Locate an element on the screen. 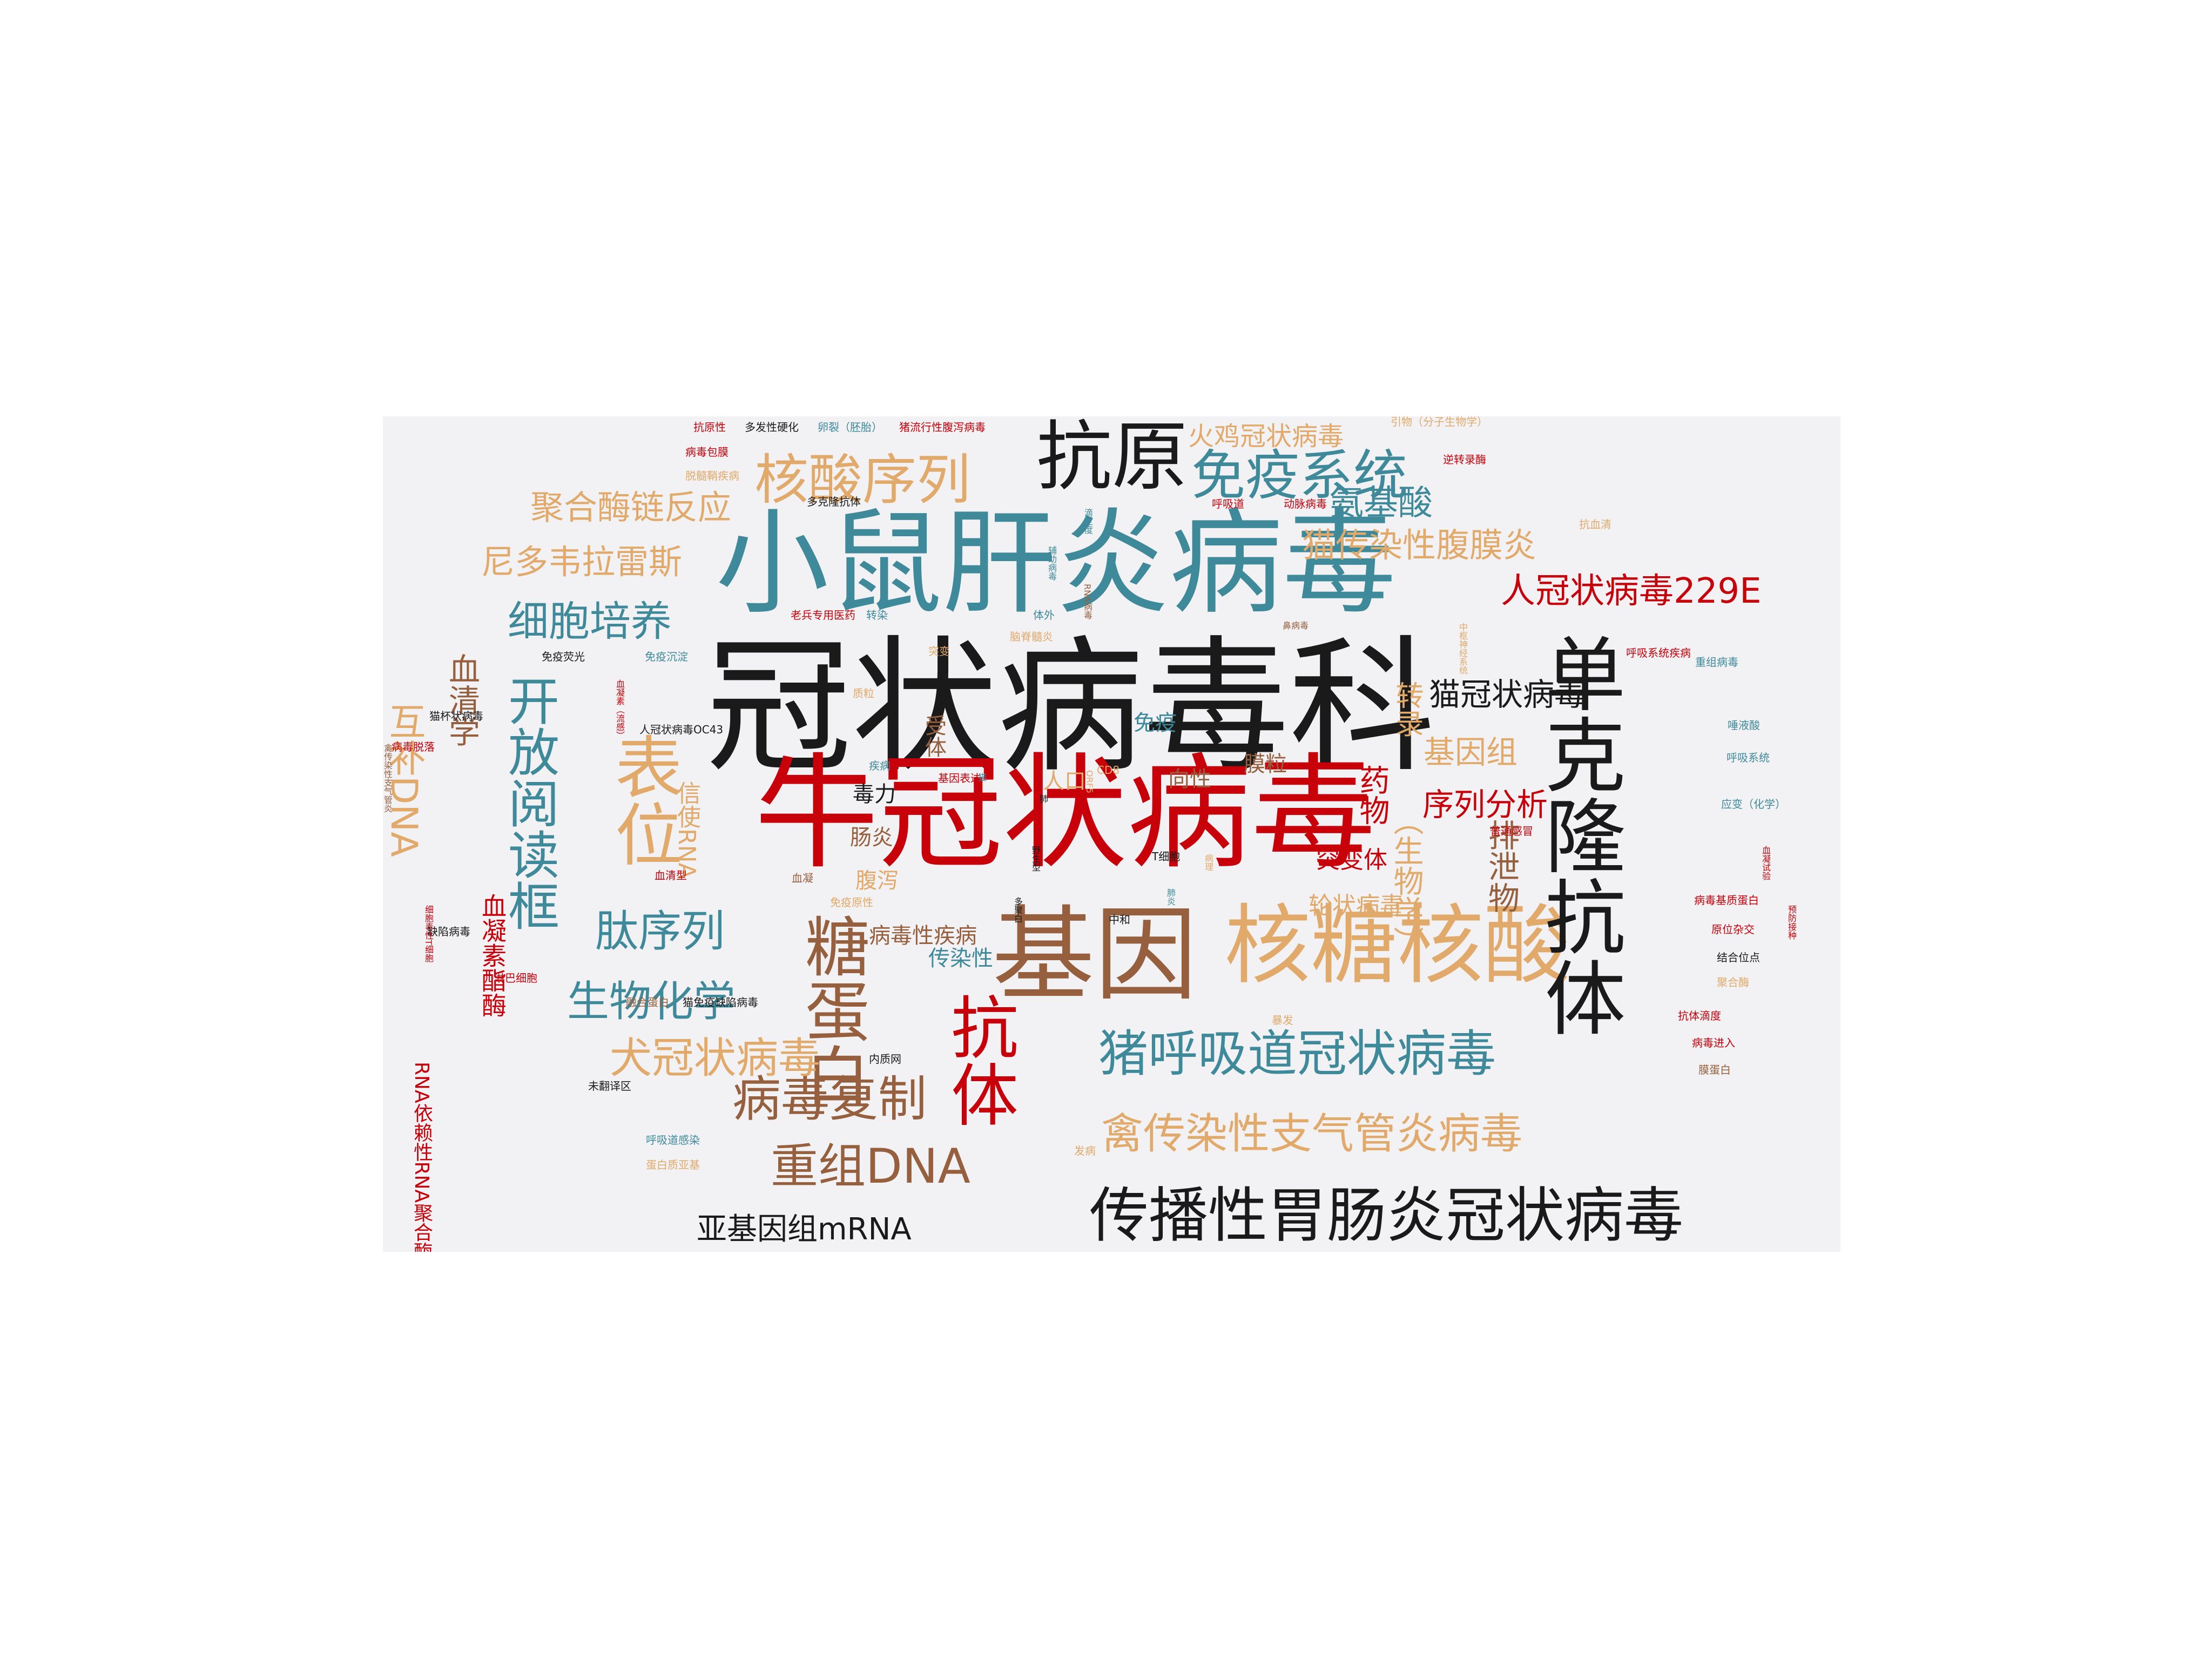 The width and height of the screenshot is (2212, 1659). word-w002: 小鼠肝炎病毒 is located at coordinates (1056, 563).